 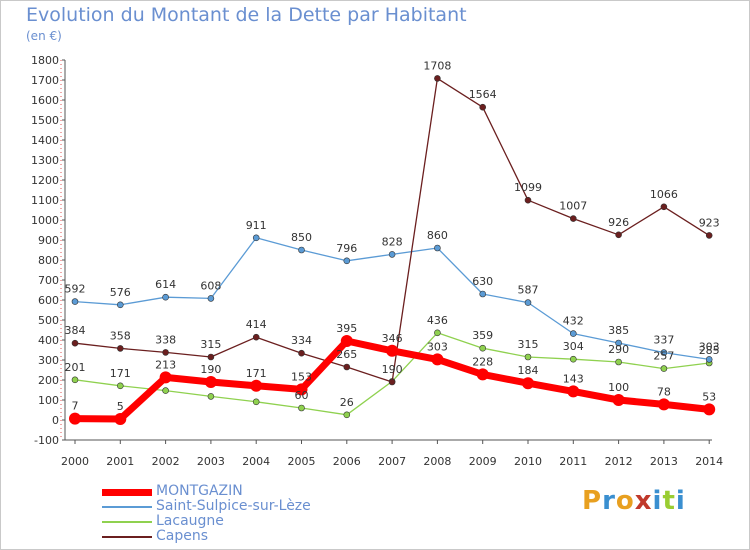 What do you see at coordinates (392, 338) in the screenshot?
I see `data-label: 346` at bounding box center [392, 338].